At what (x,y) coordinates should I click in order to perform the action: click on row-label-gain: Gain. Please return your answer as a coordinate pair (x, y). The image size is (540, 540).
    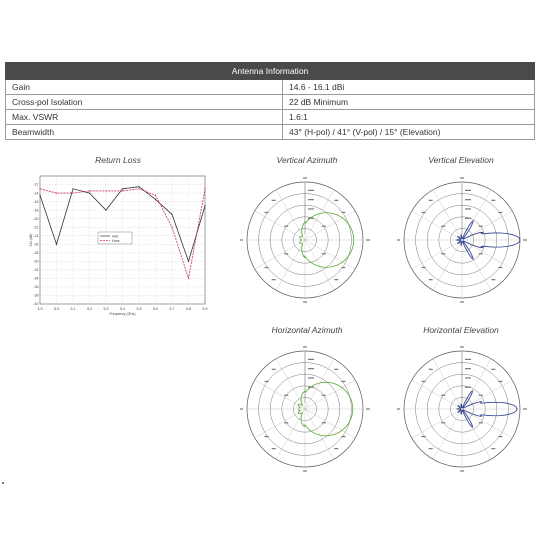
    Looking at the image, I should click on (144, 87).